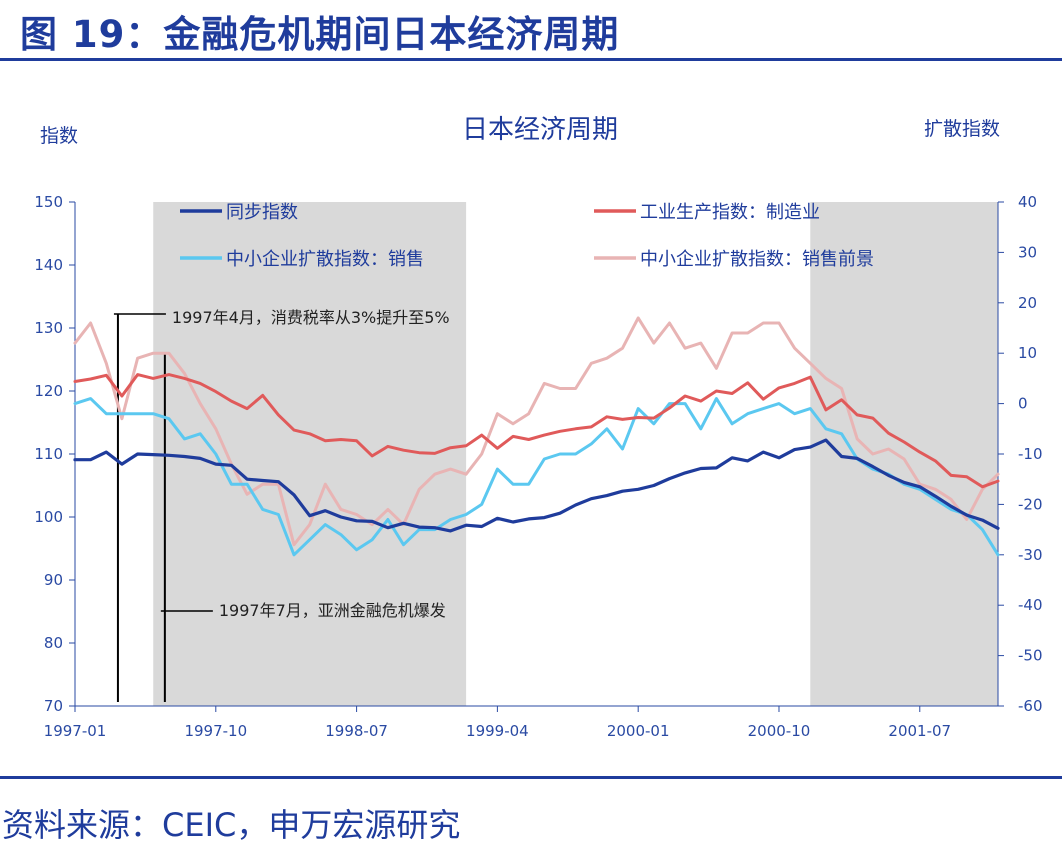 The image size is (1062, 848). What do you see at coordinates (231, 825) in the screenshot?
I see `source-note: 资料来源：CEIC，申万宏源研究` at bounding box center [231, 825].